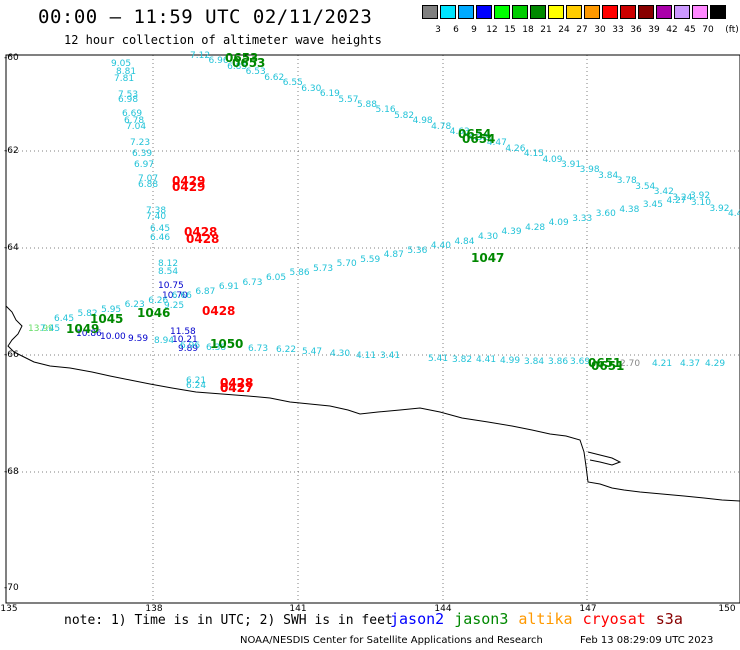  I want to click on swh-observation: 7.45, so click(50, 329).